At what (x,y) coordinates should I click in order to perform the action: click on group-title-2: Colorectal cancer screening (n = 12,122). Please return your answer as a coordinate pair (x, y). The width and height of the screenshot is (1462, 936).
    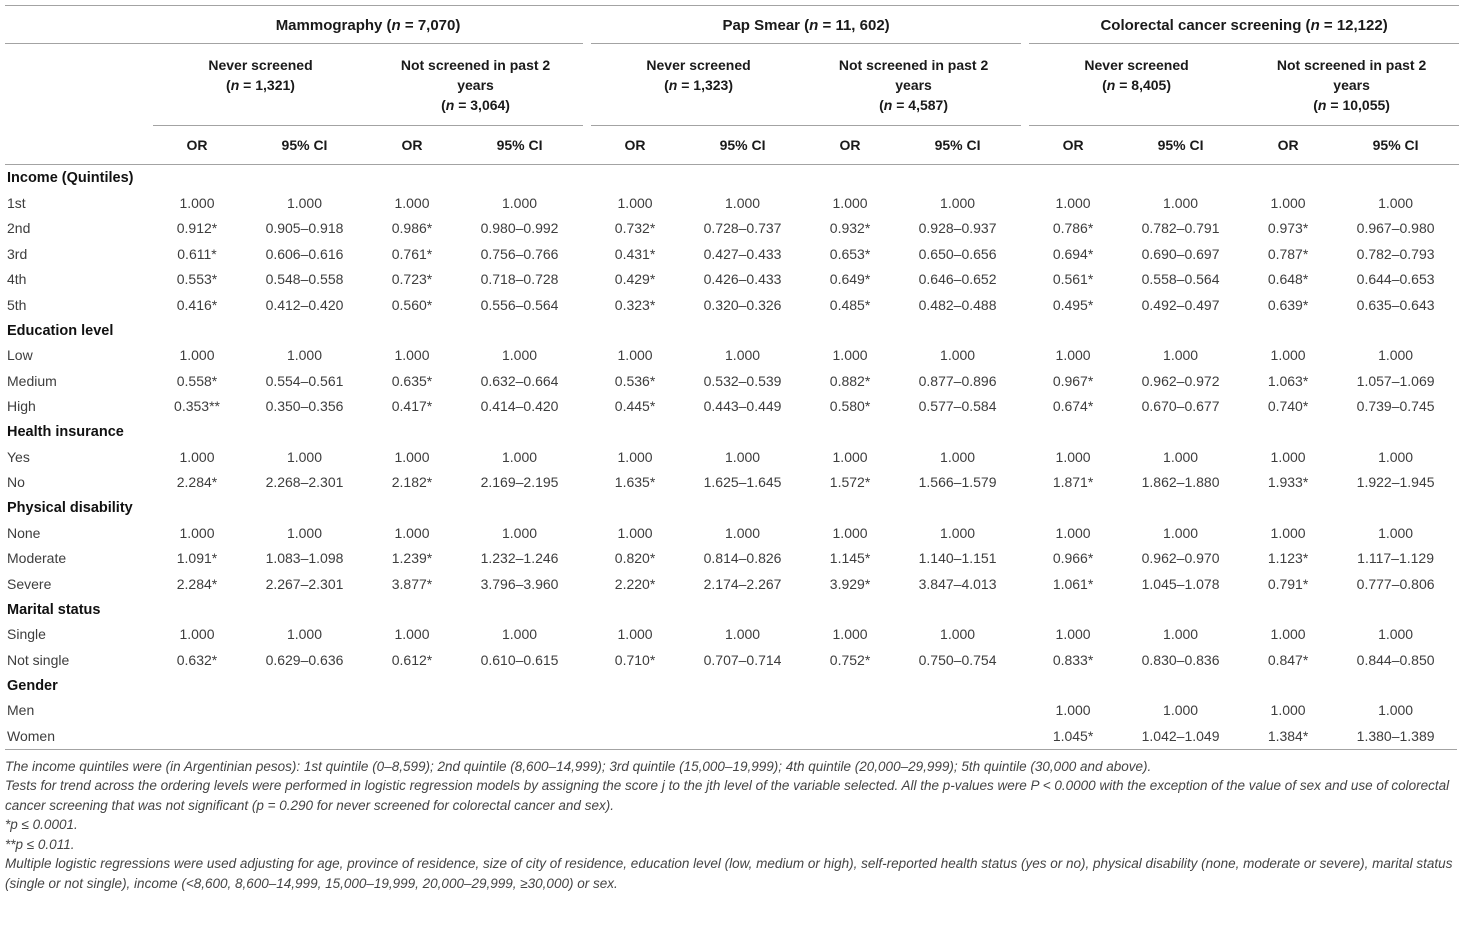
    Looking at the image, I should click on (1244, 24).